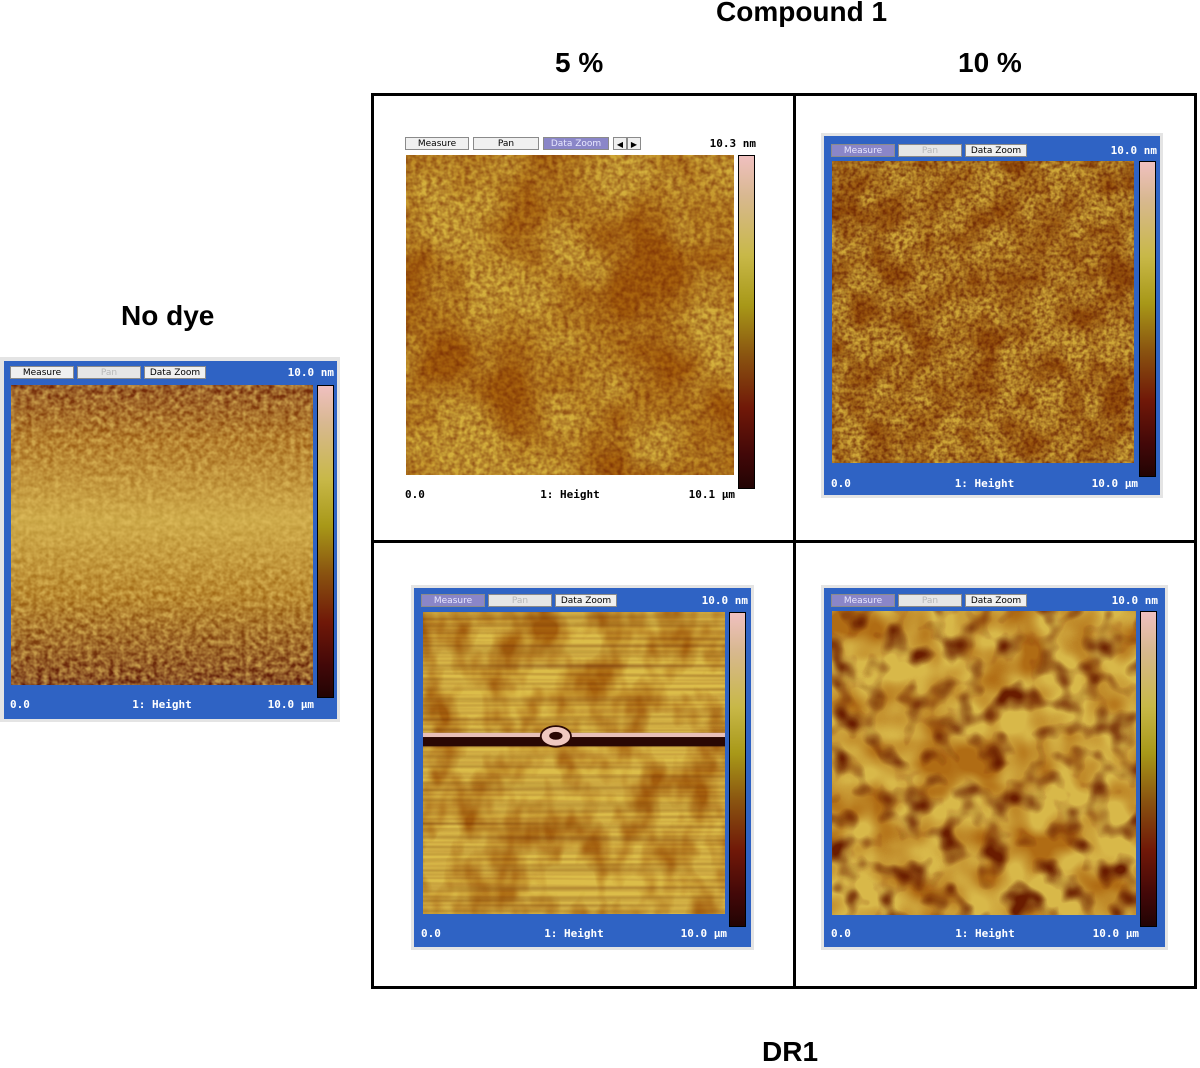  What do you see at coordinates (784, 987) in the screenshot?
I see `grid-border-bottom` at bounding box center [784, 987].